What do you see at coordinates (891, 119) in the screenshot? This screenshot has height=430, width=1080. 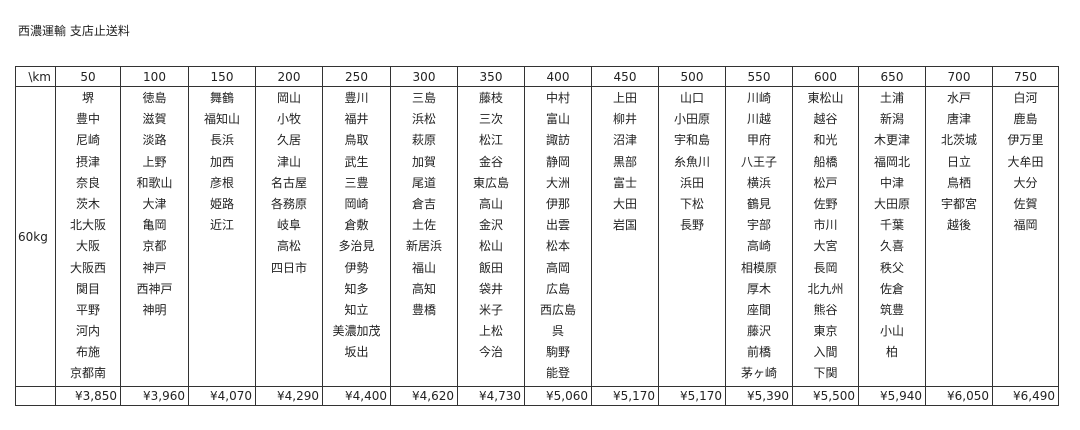 I see `destination-branch: 新潟` at bounding box center [891, 119].